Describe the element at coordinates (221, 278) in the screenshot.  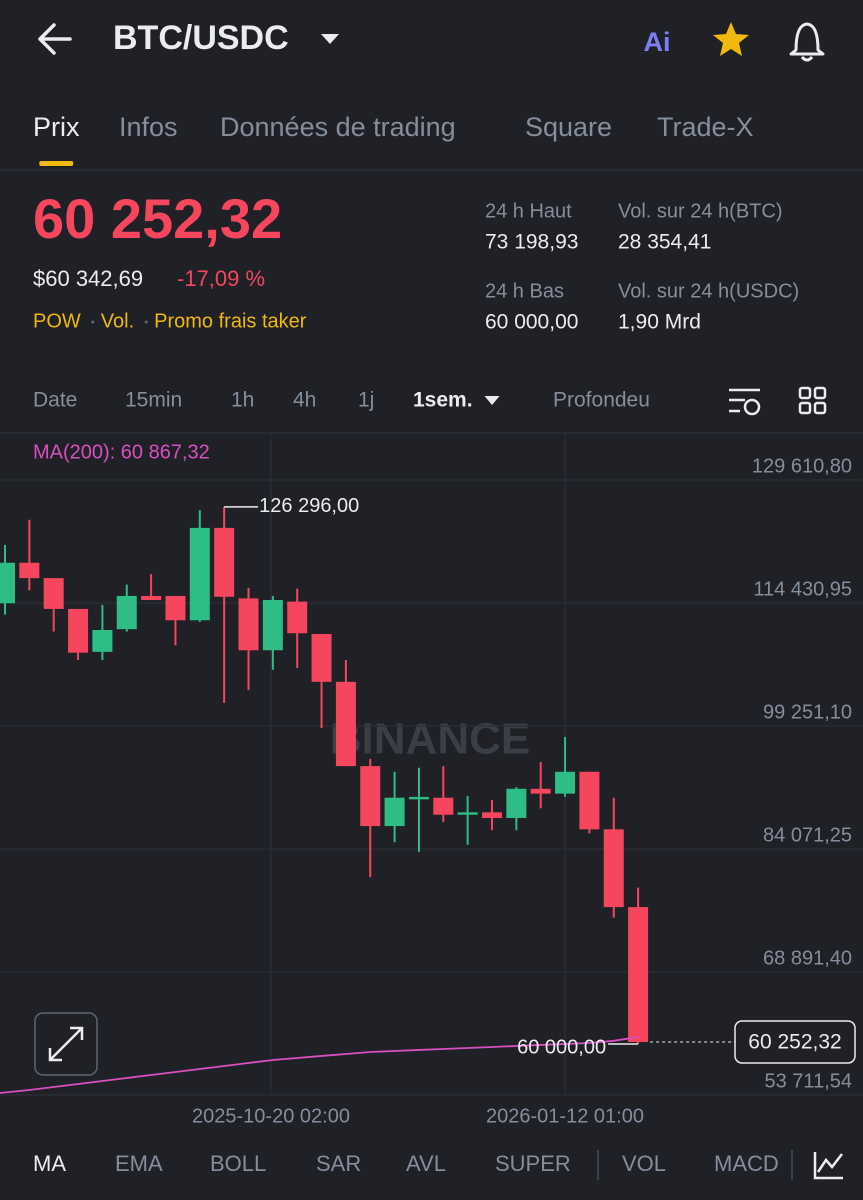
I see `price-change: -17,09 %` at that location.